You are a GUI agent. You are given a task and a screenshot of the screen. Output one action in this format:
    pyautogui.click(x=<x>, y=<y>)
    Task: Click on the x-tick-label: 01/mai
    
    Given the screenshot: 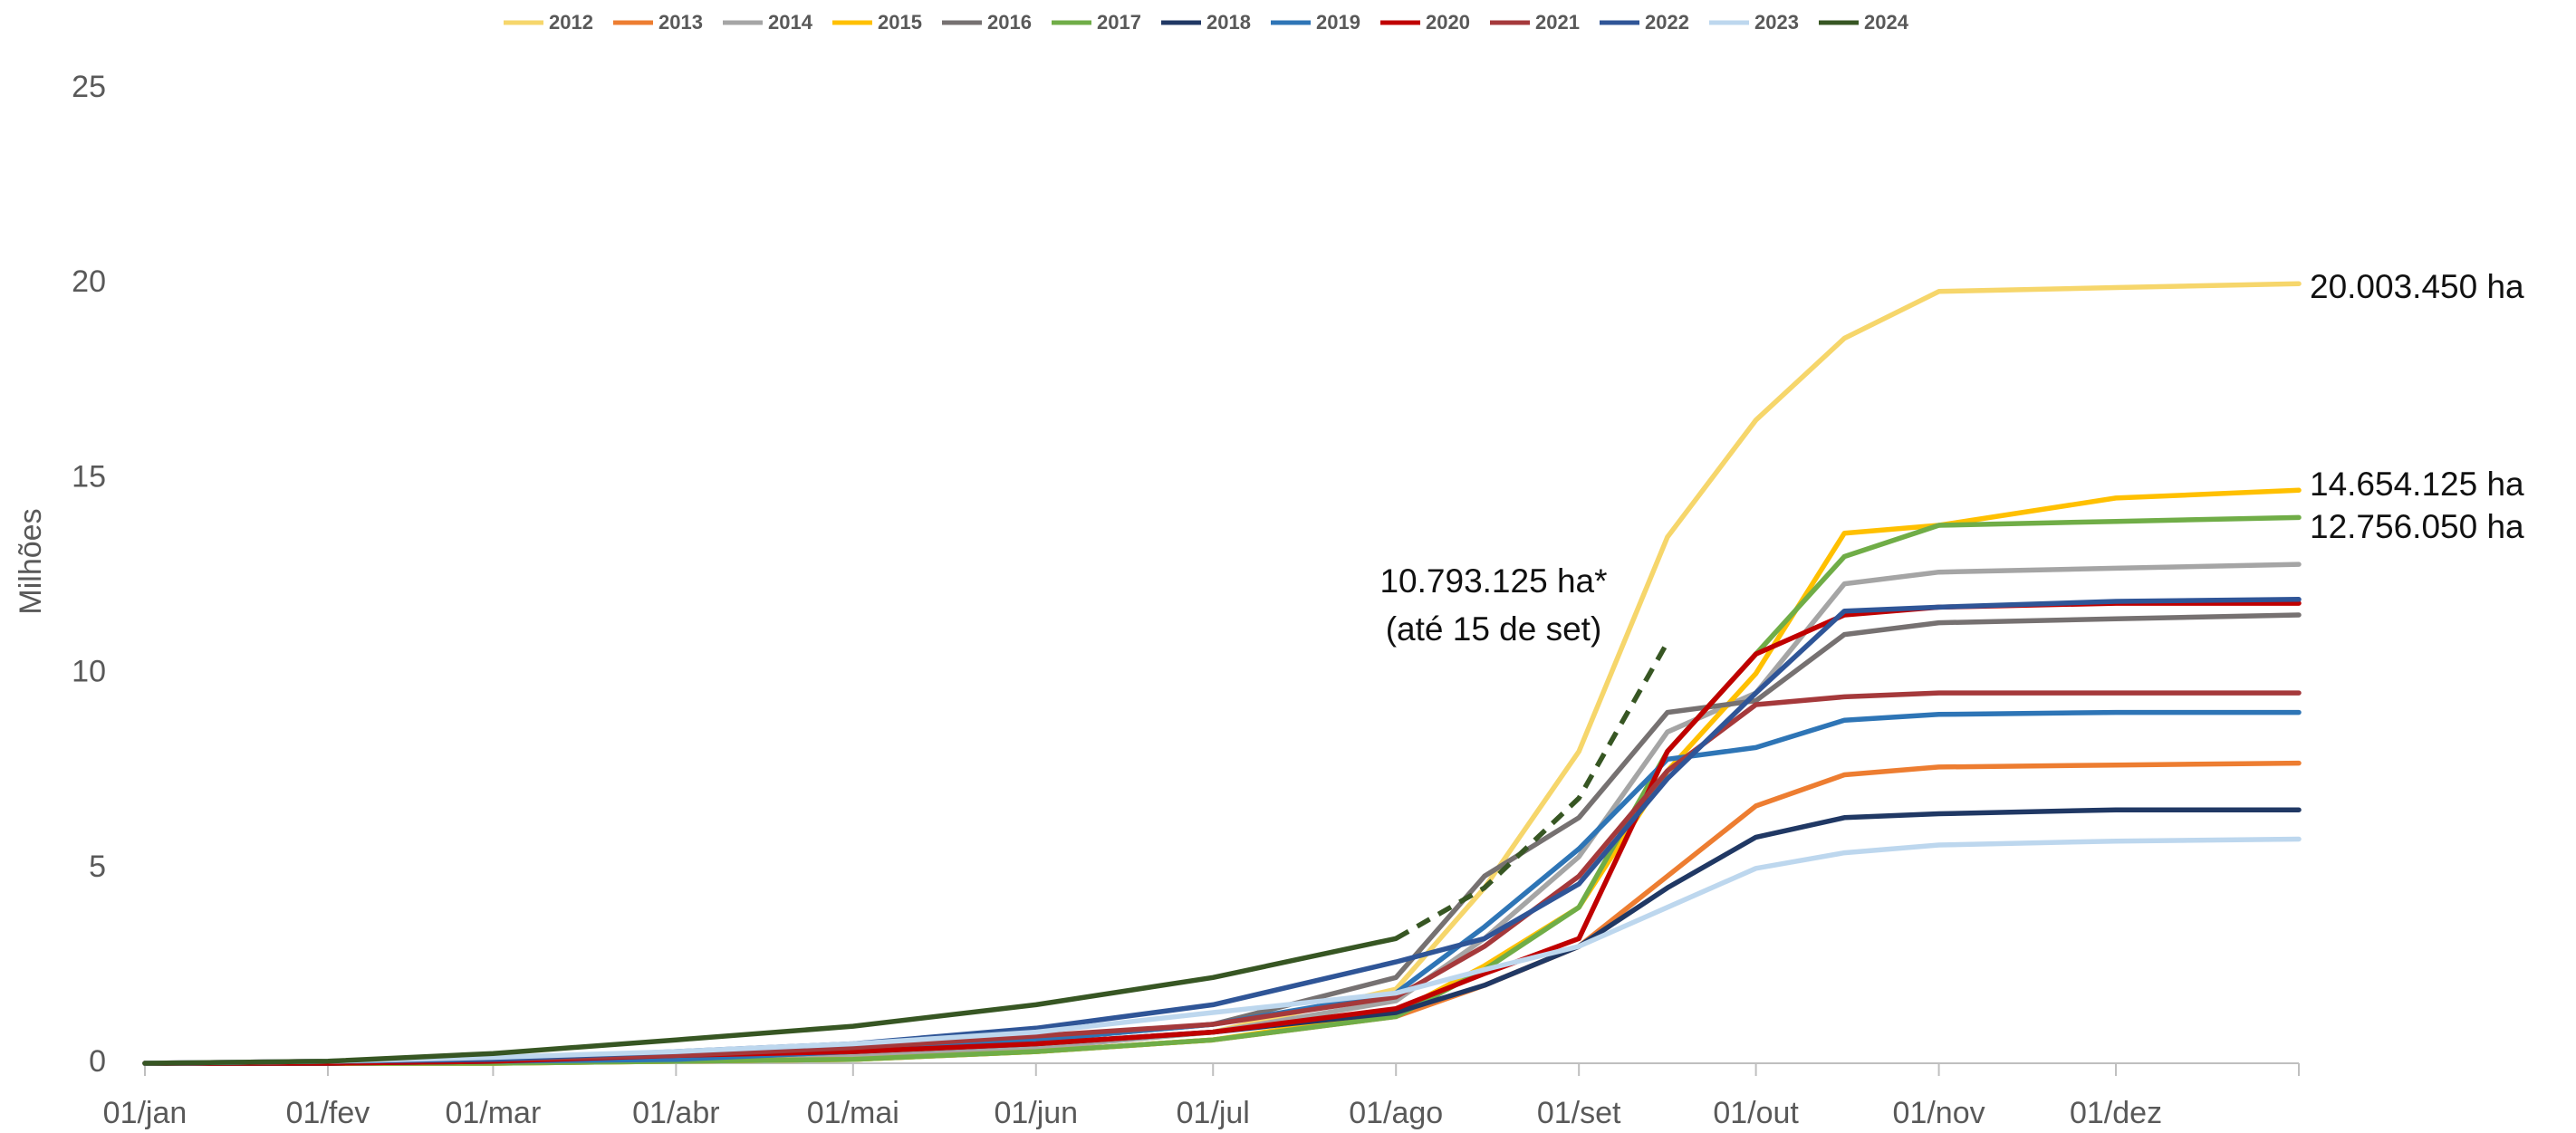 What is the action you would take?
    pyautogui.click(x=853, y=1113)
    